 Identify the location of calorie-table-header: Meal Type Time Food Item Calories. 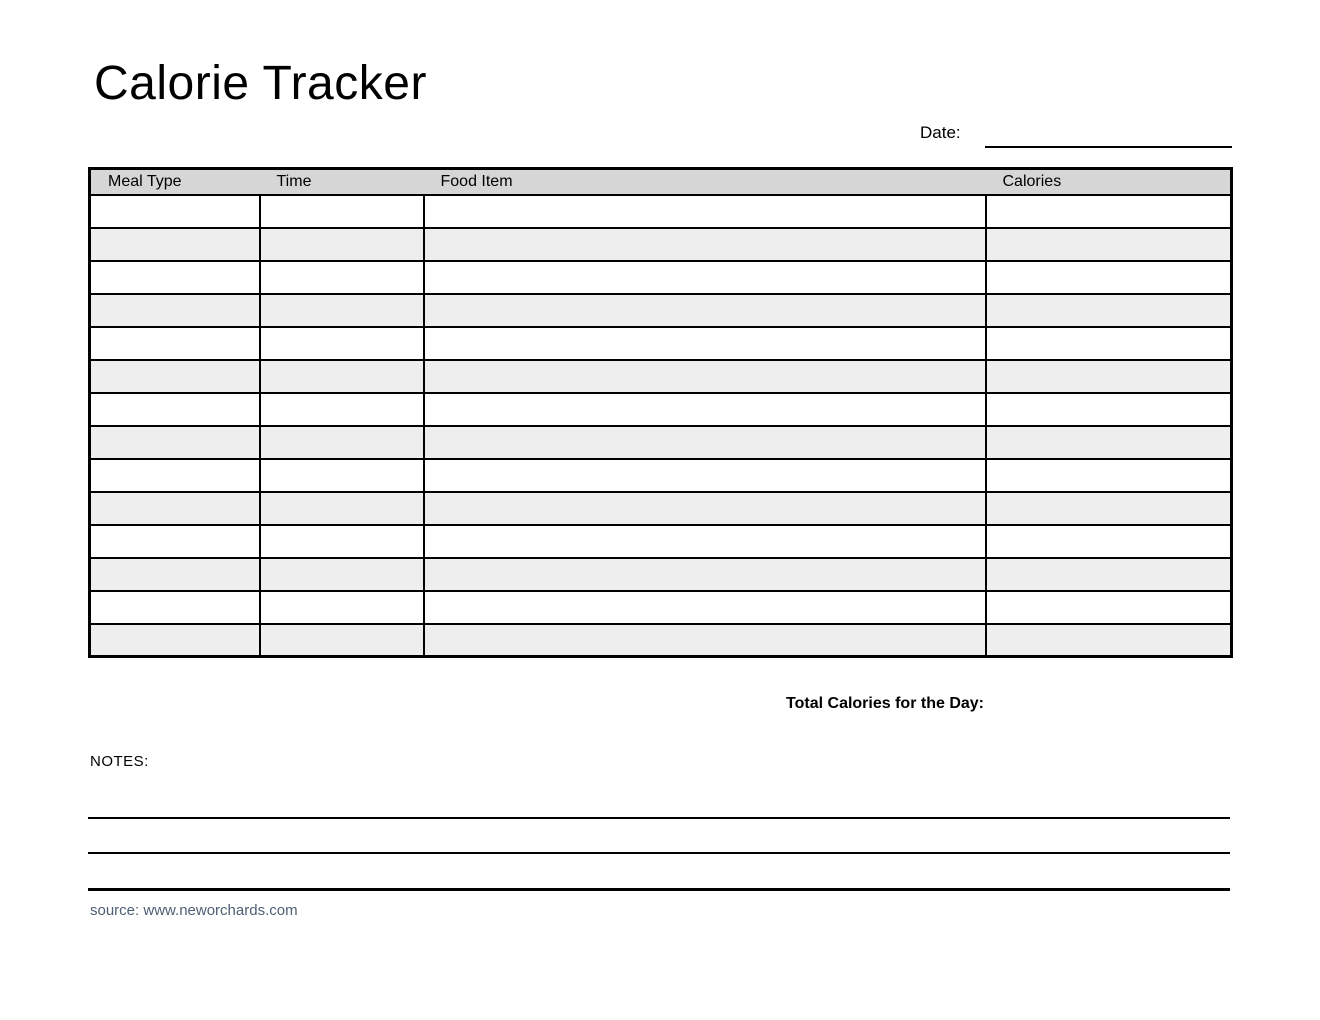
(660, 182).